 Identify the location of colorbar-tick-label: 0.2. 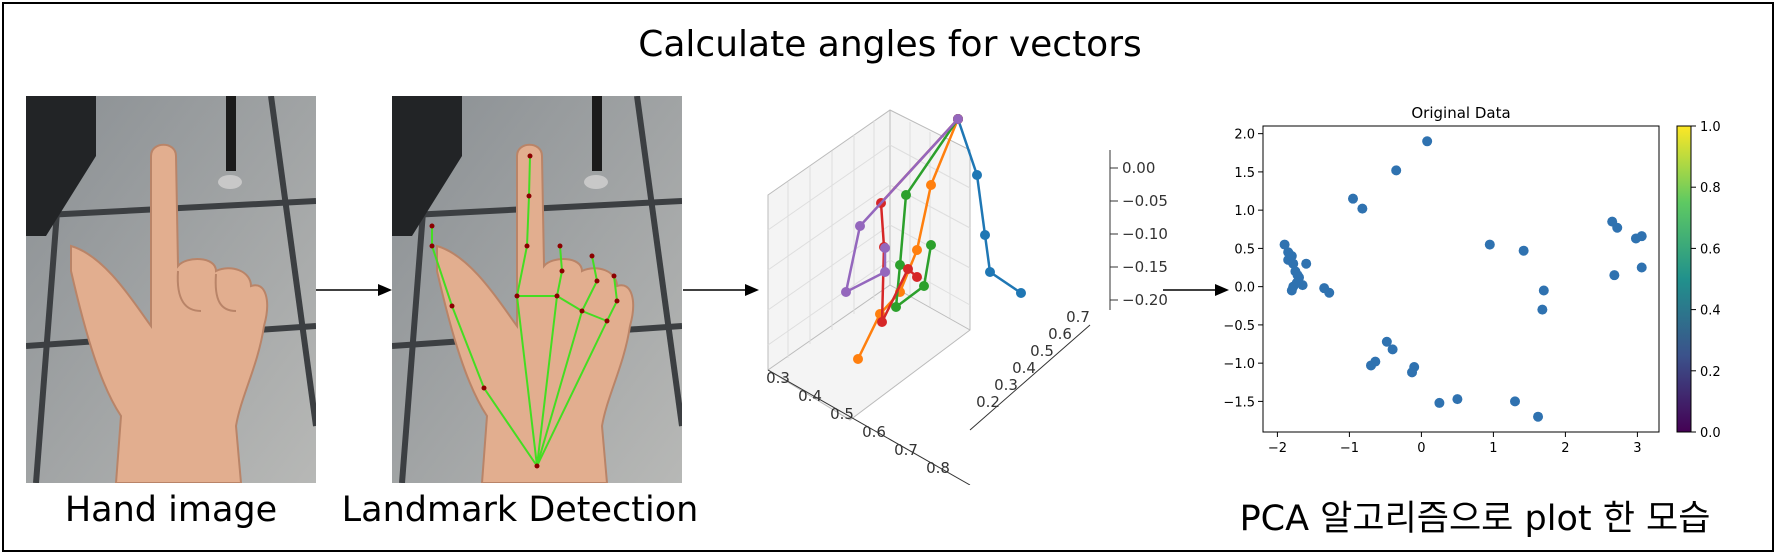
(1710, 372).